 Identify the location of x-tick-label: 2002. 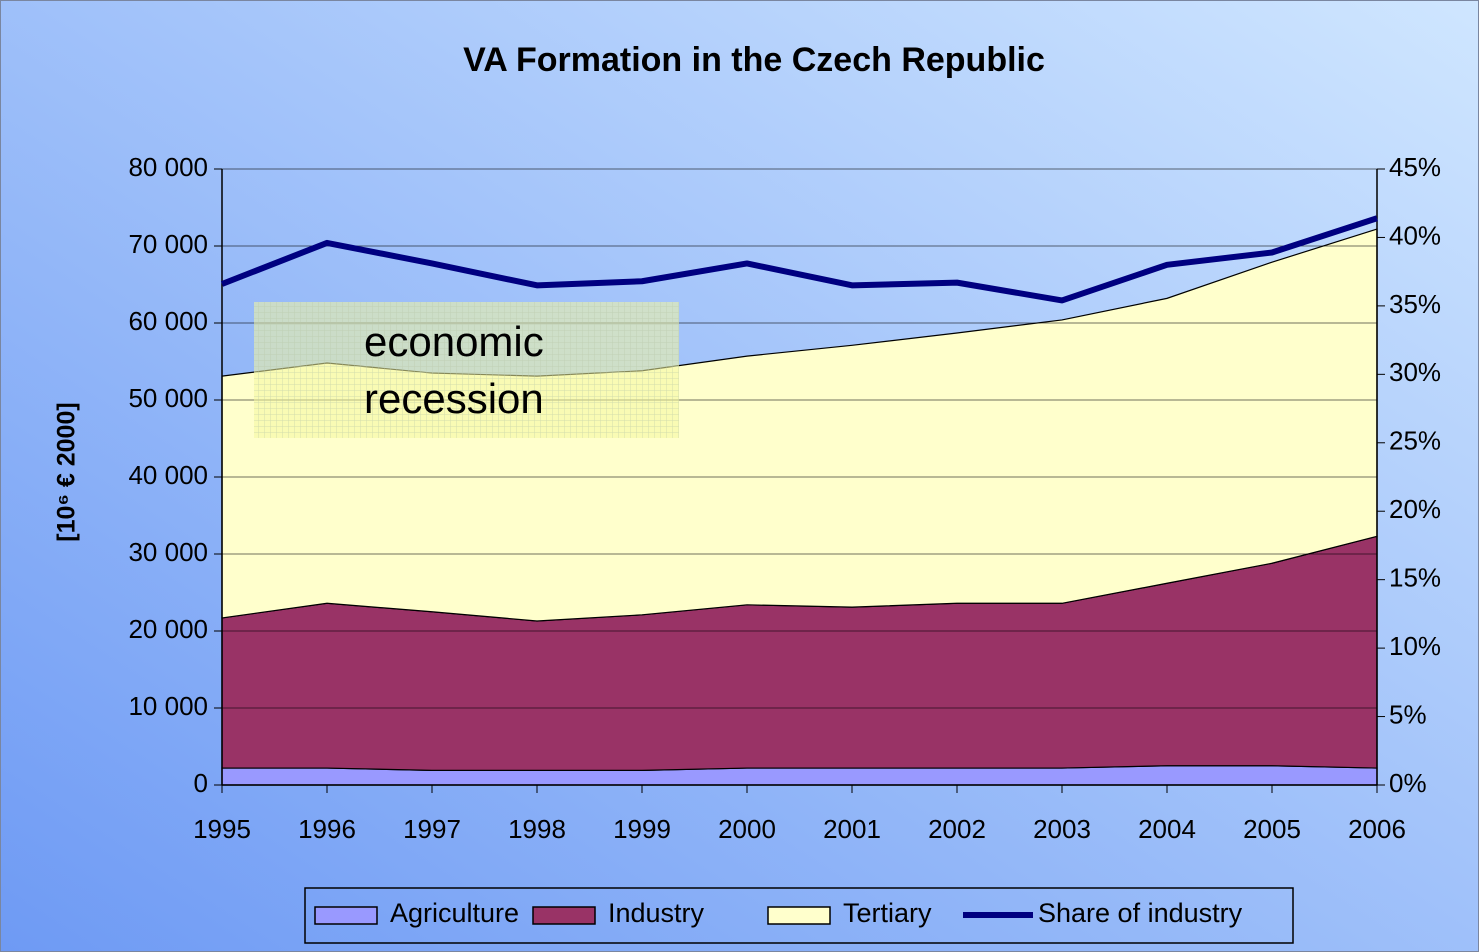
(957, 829).